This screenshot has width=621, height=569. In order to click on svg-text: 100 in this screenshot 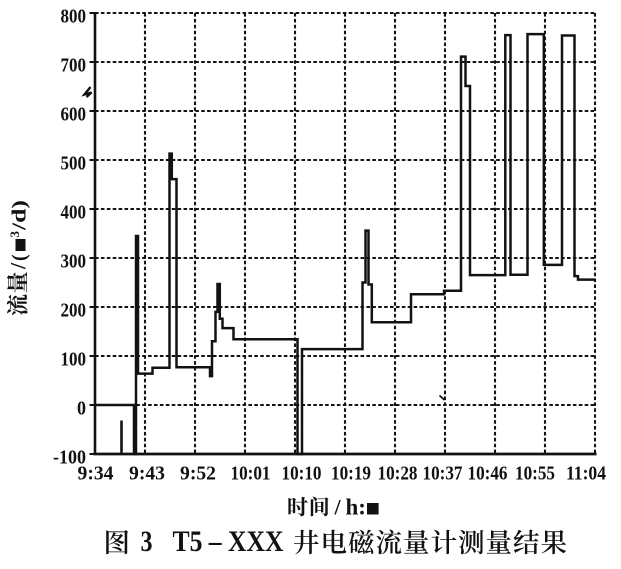, I will do `click(74, 359)`.